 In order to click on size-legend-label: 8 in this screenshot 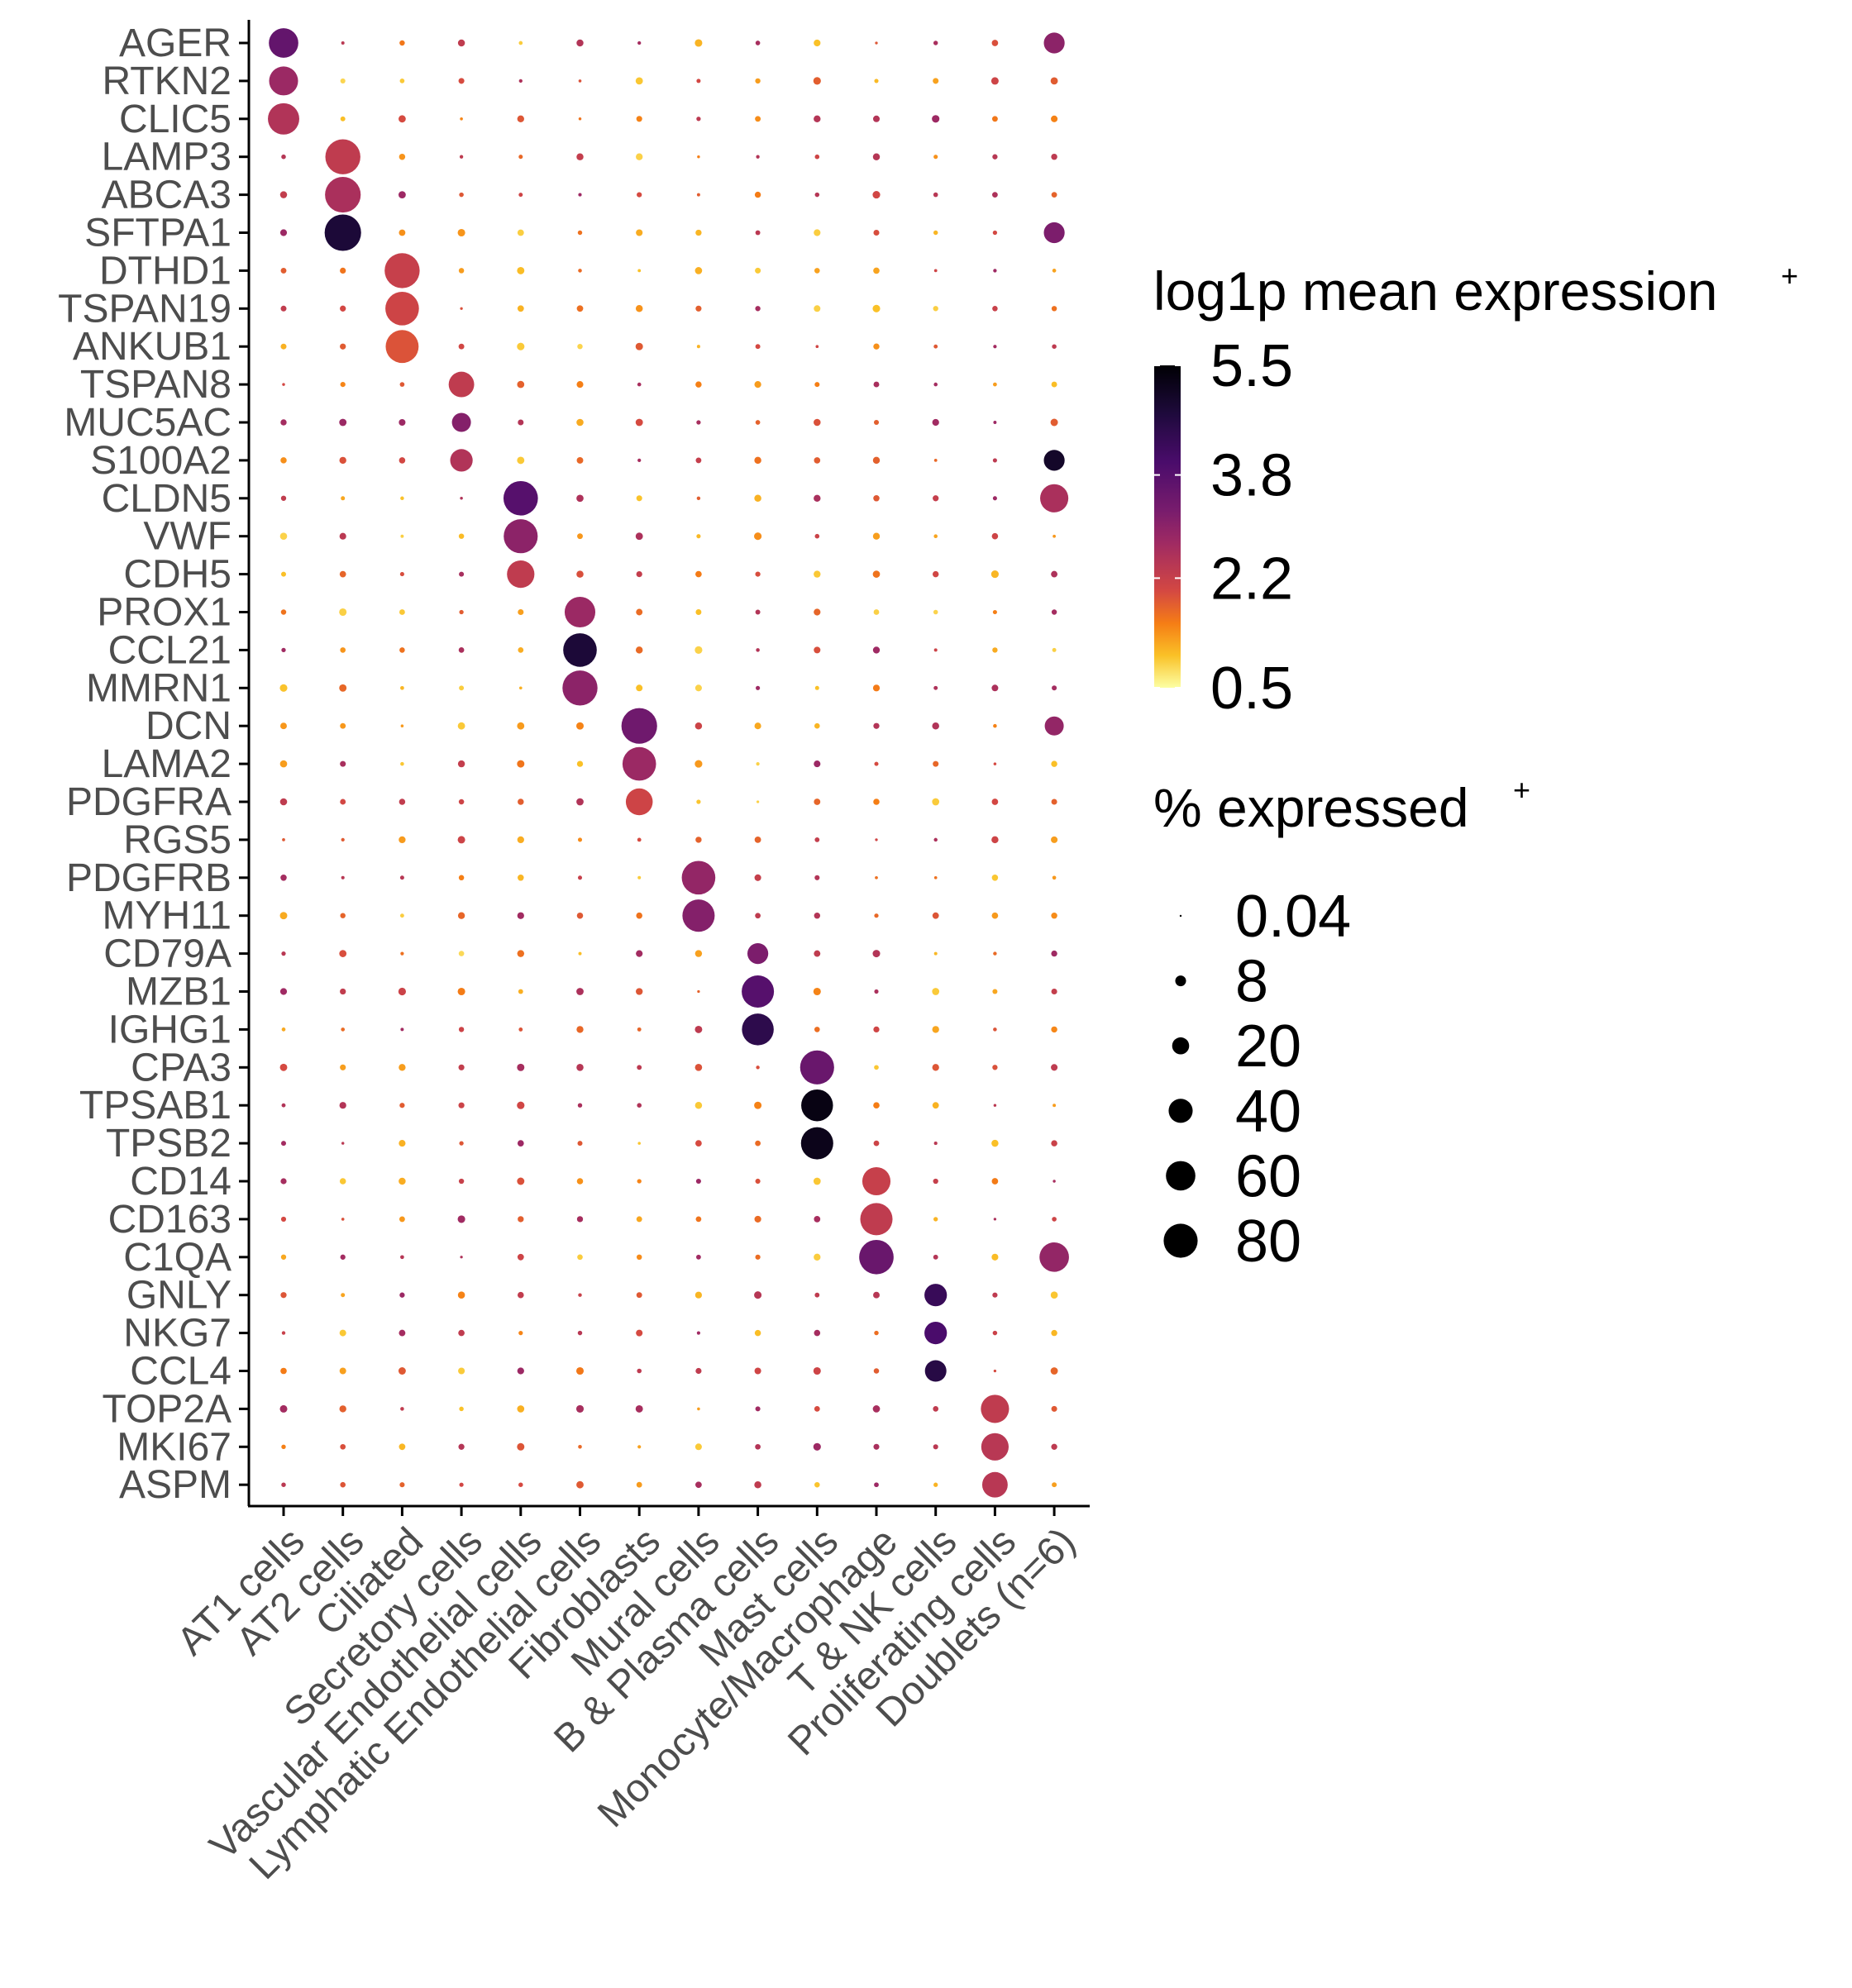, I will do `click(1251, 982)`.